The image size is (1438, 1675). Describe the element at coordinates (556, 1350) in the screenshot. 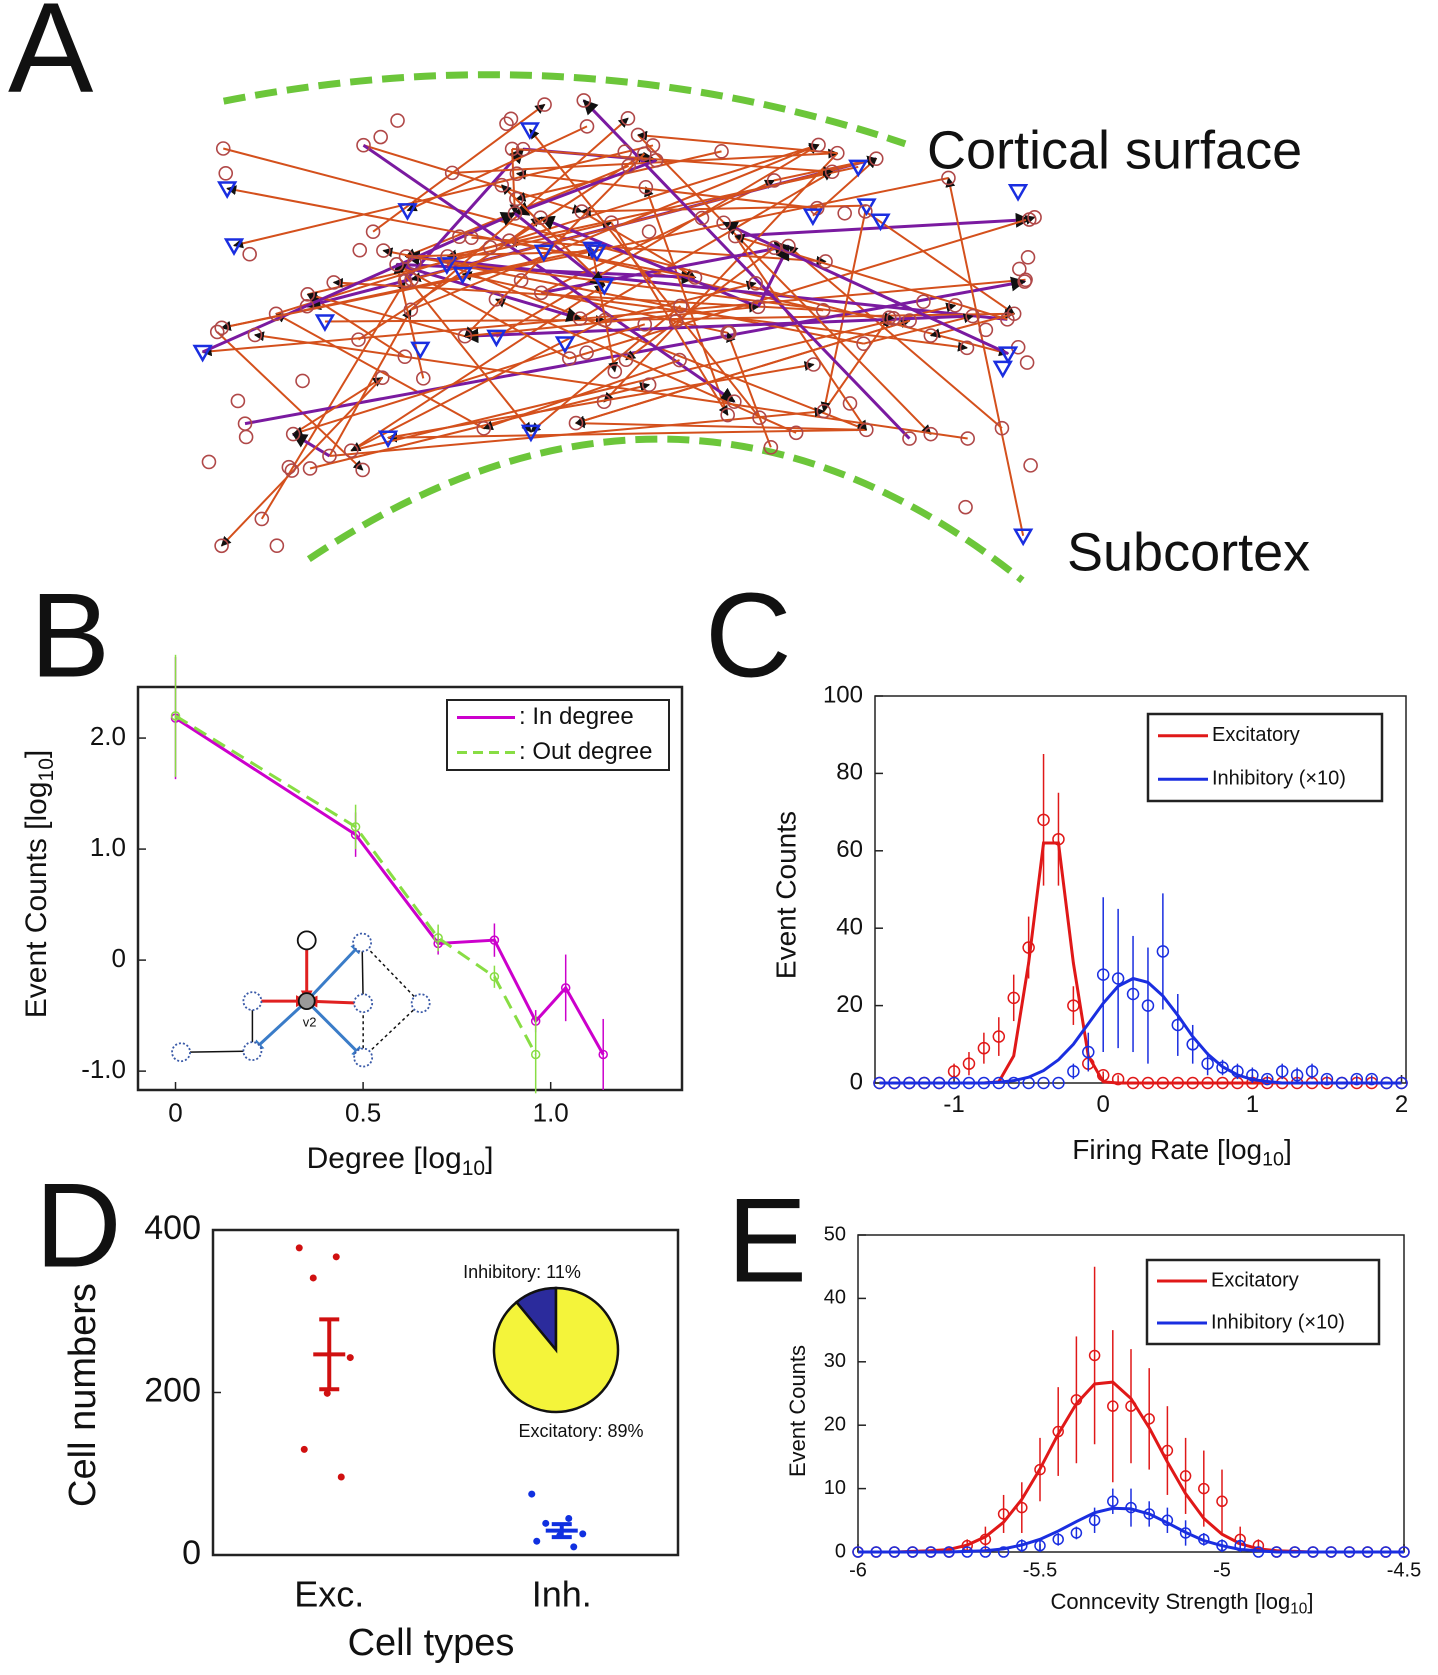

I see `pie-slice` at that location.